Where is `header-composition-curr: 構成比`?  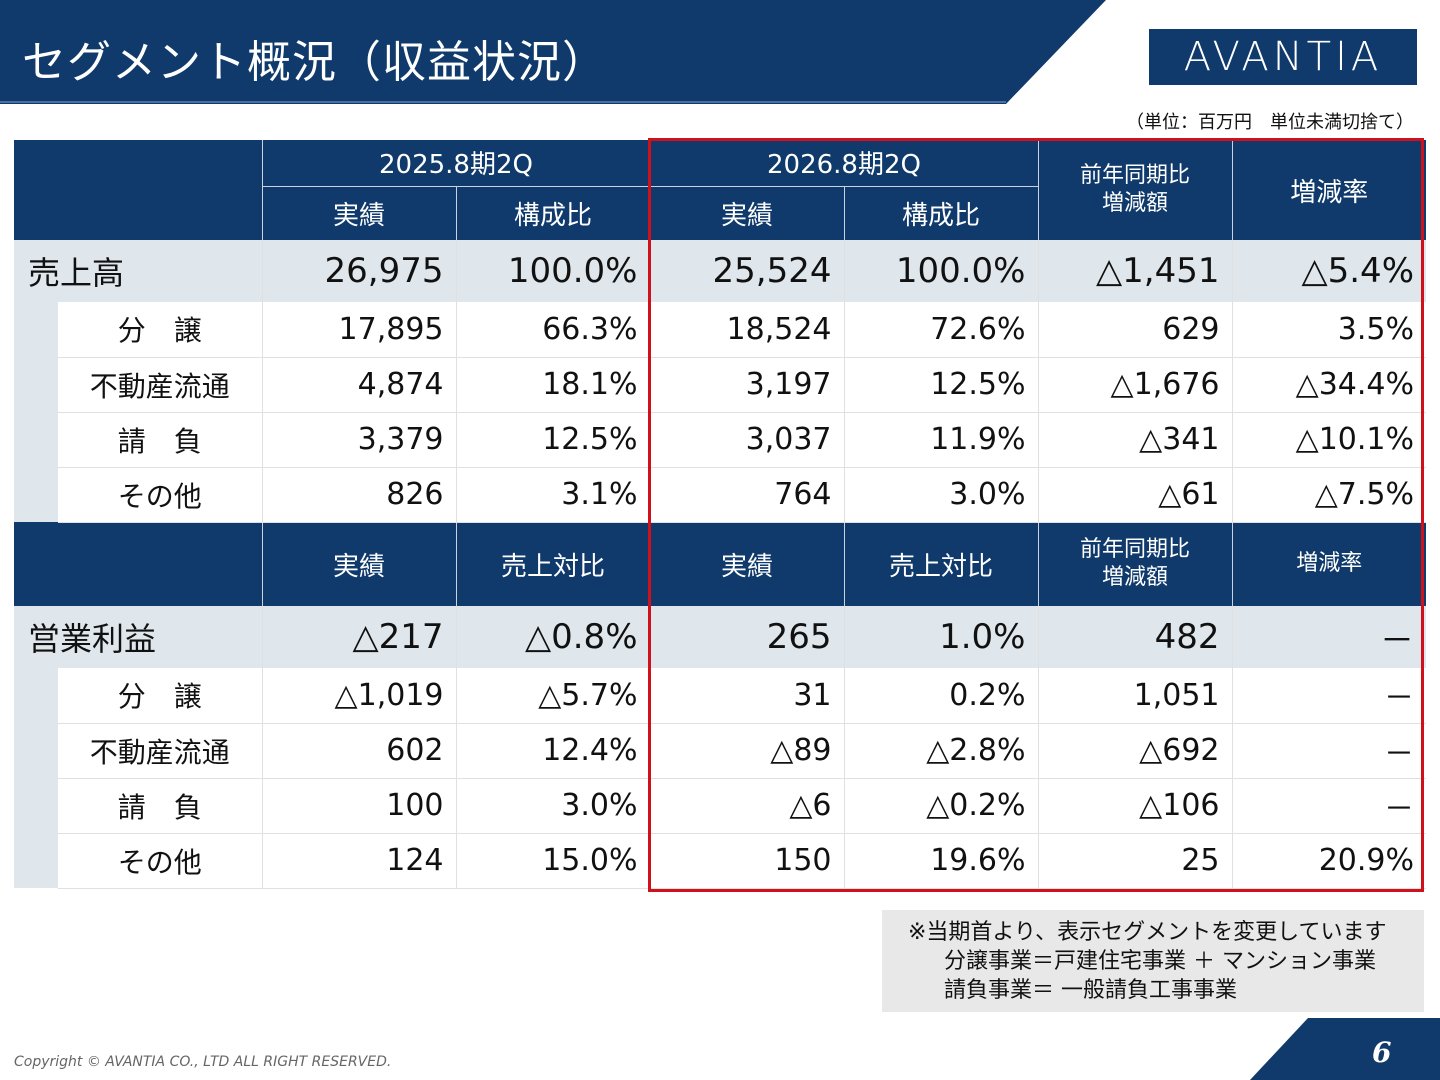 header-composition-curr: 構成比 is located at coordinates (940, 213).